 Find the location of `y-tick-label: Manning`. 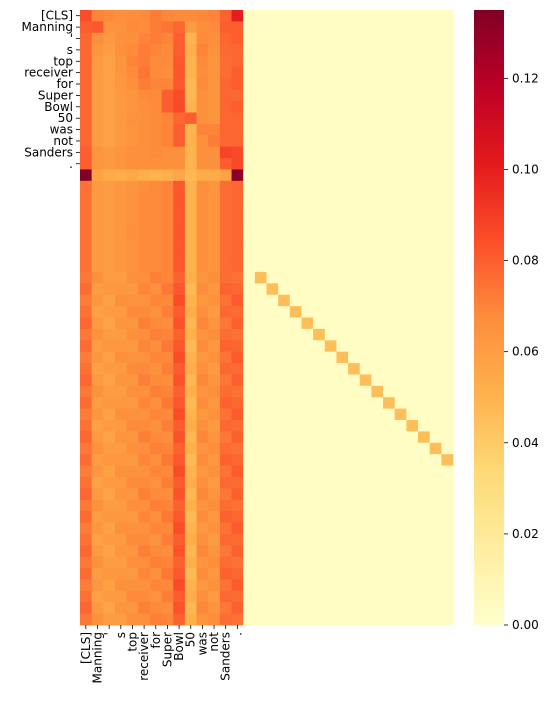

y-tick-label: Manning is located at coordinates (47, 27).